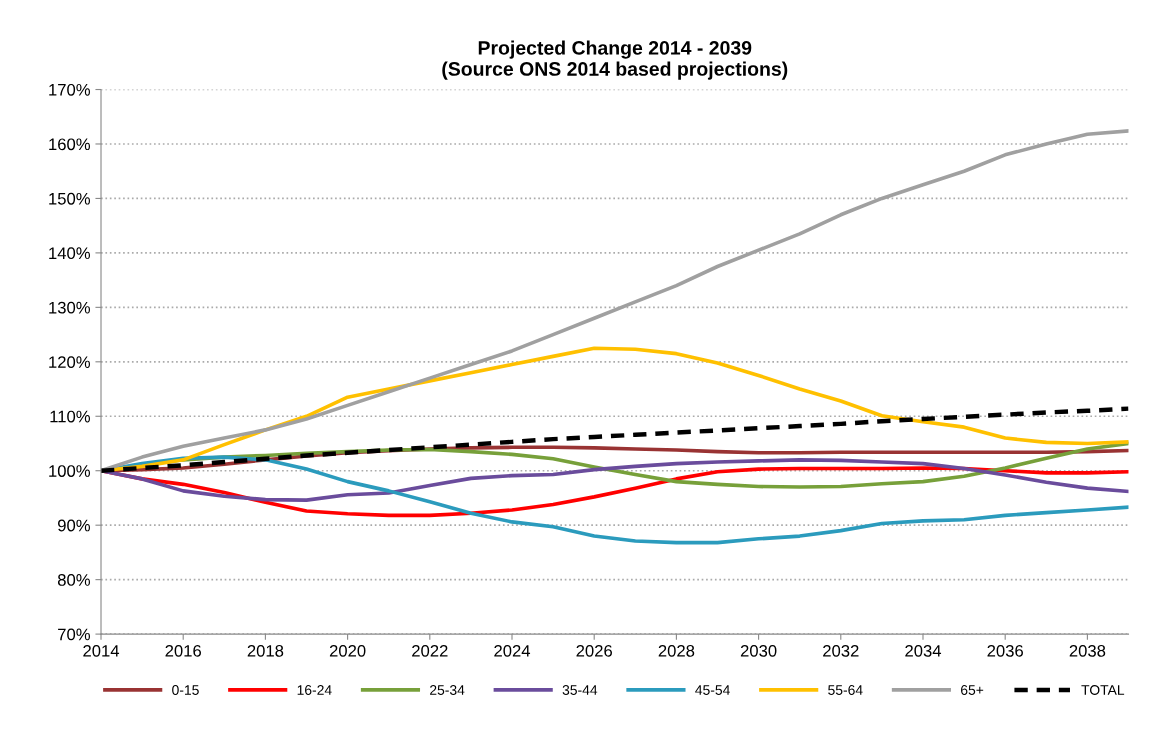  I want to click on legend-label: TOTAL, so click(1103, 690).